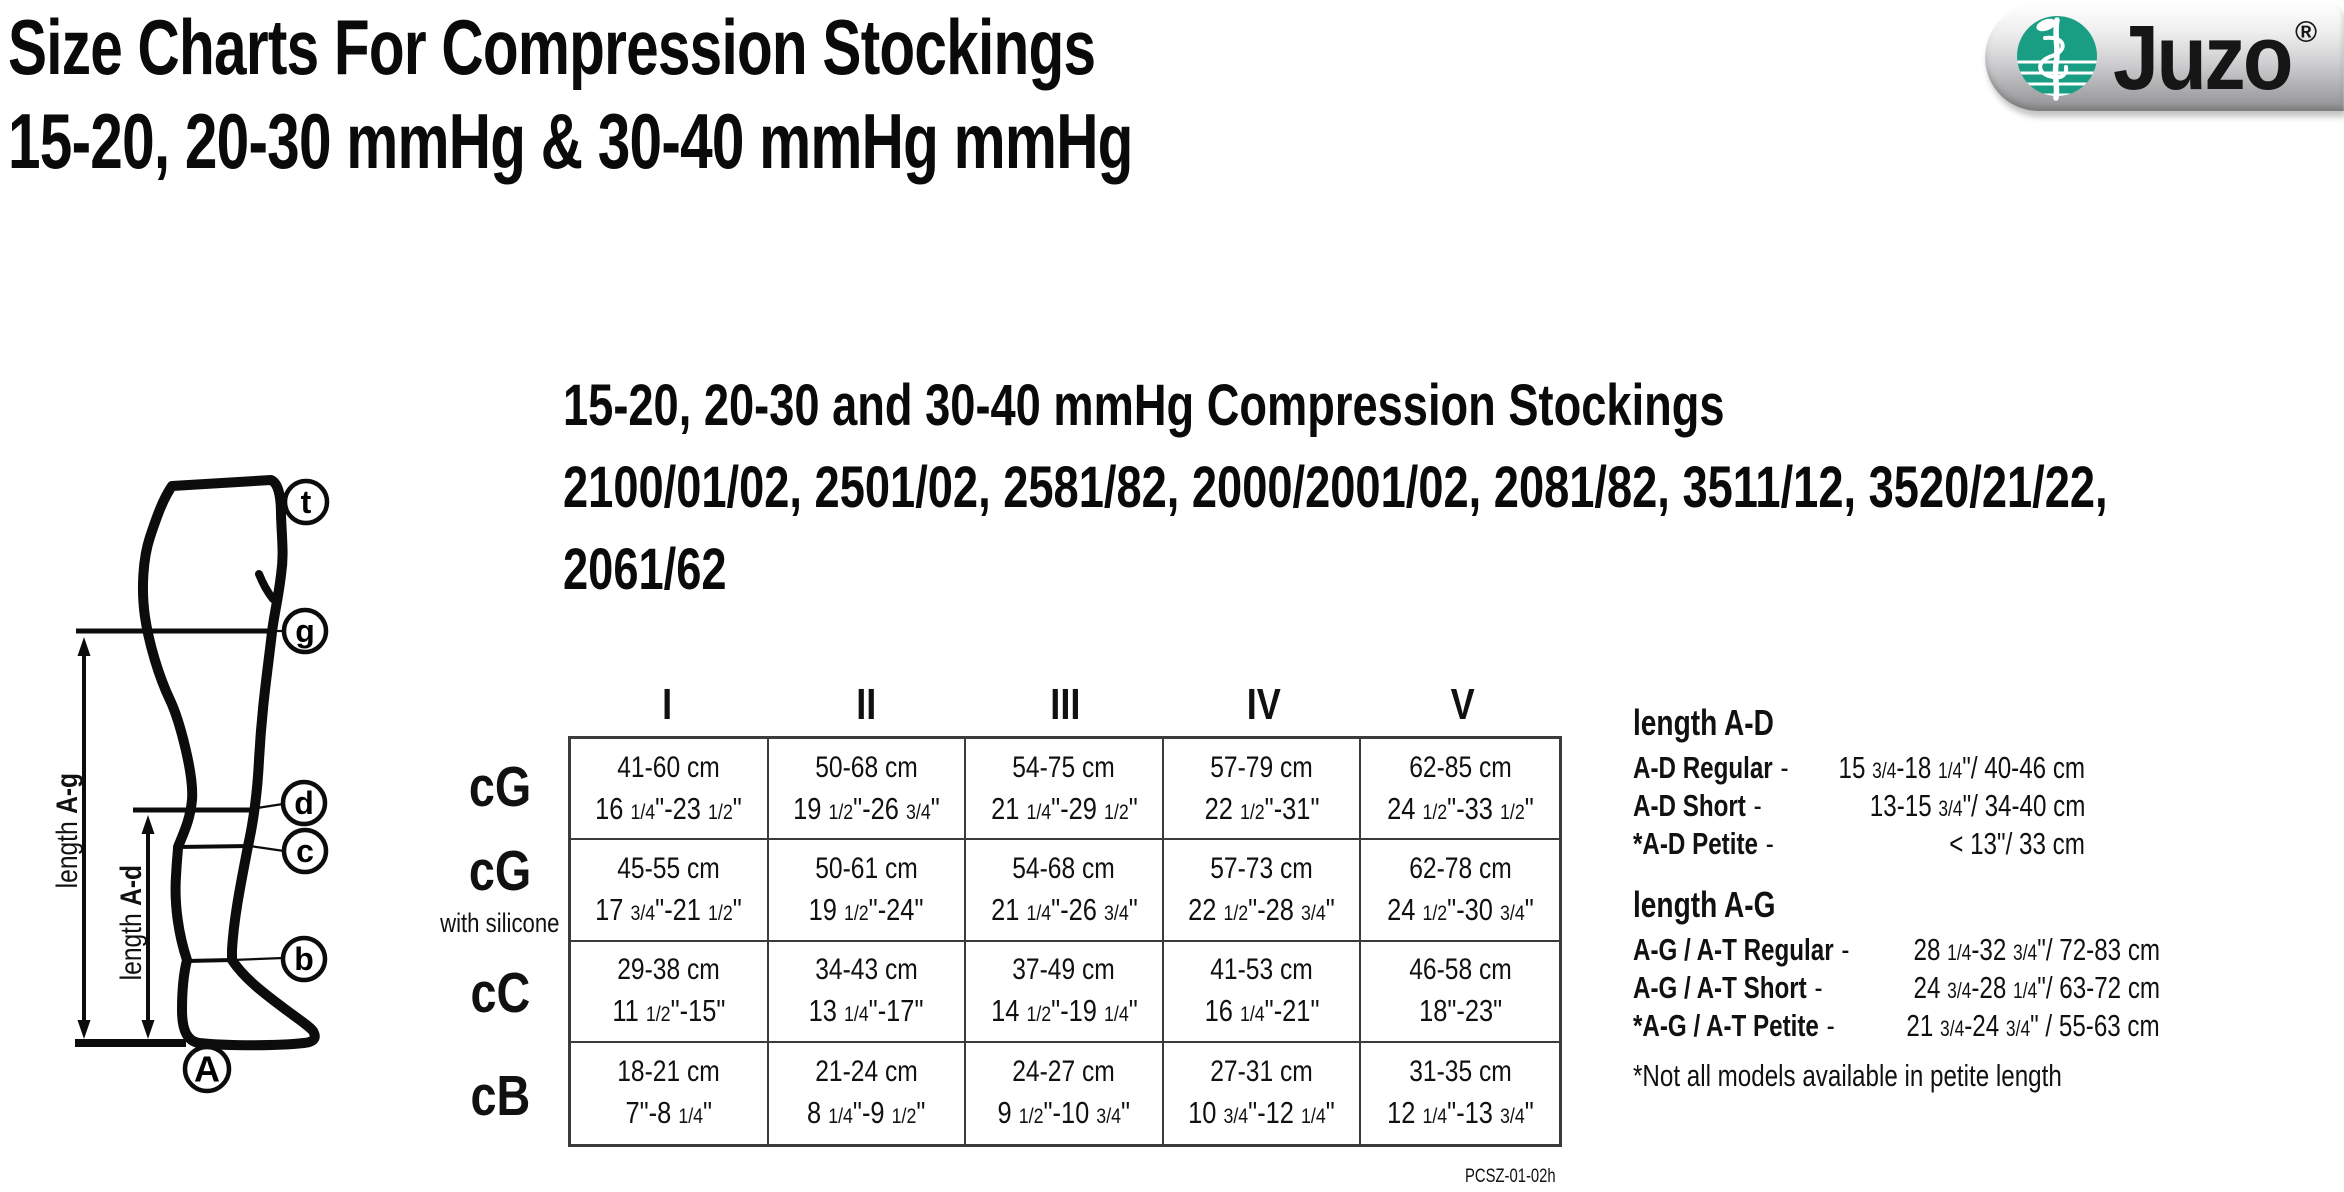  What do you see at coordinates (867, 992) in the screenshot?
I see `size-cell-cC-II: 34-43 cm 13 1/4"-17"` at bounding box center [867, 992].